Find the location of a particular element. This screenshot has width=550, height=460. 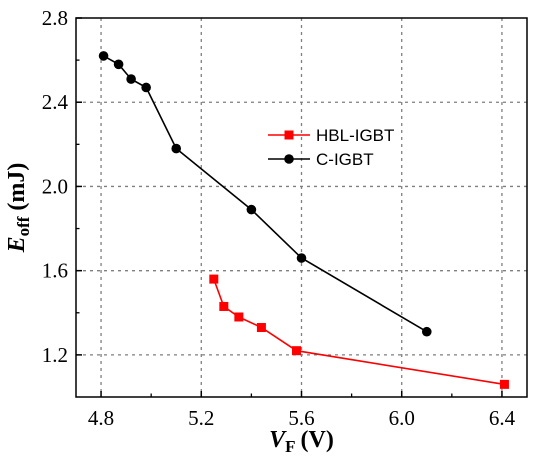

x-axis-label: VF (V) is located at coordinates (301, 441).